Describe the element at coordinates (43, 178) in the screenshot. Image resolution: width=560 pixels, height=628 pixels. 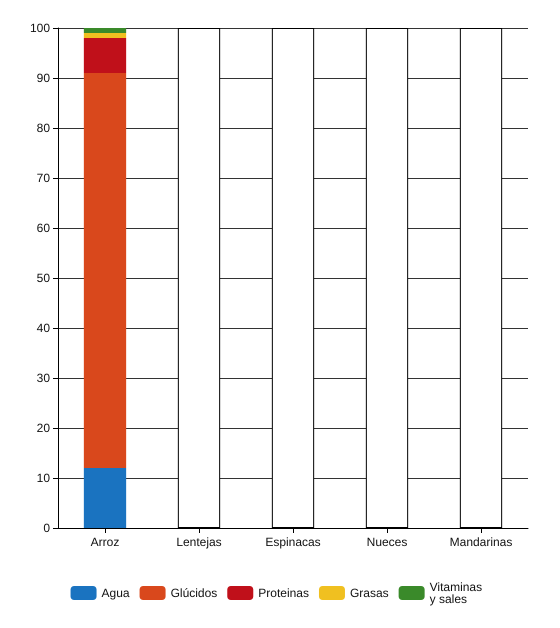
I see `y-tick-label: 70` at that location.